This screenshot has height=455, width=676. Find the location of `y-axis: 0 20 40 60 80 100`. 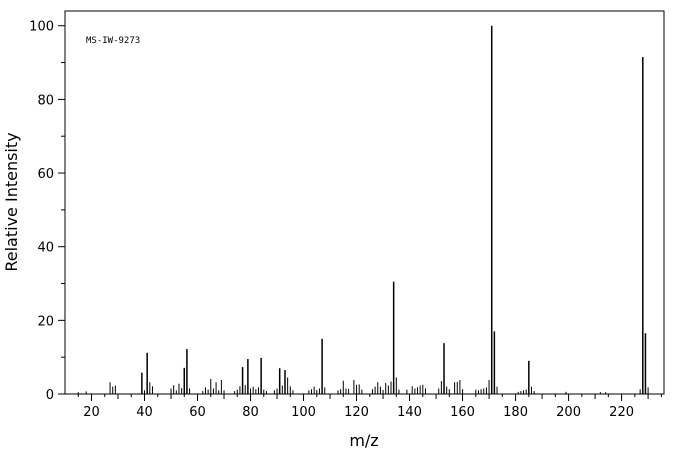

y-axis: 0 20 40 60 80 100 is located at coordinates (47, 211).